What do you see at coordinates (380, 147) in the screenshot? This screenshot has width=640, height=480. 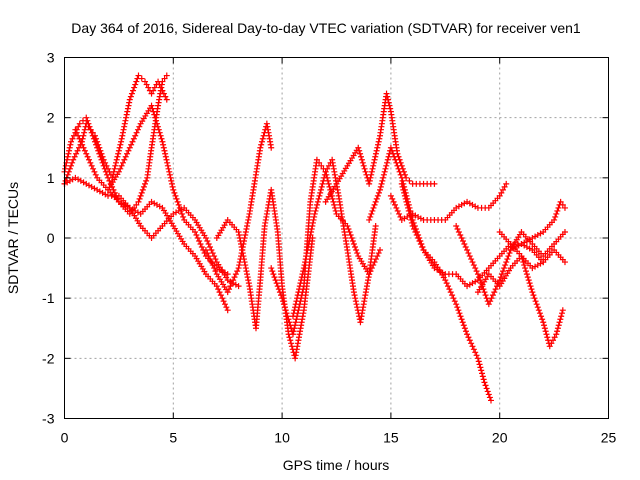 I see `series-sat-j` at bounding box center [380, 147].